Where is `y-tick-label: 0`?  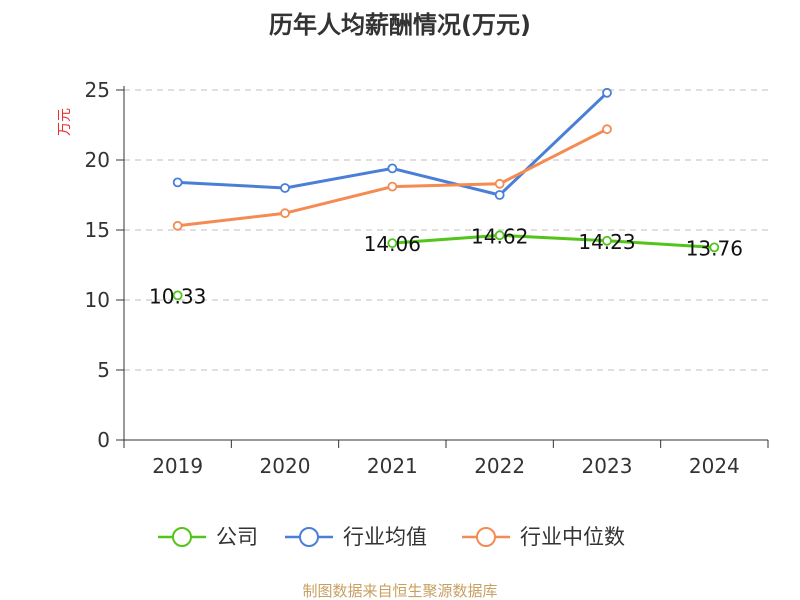
y-tick-label: 0 is located at coordinates (103, 440).